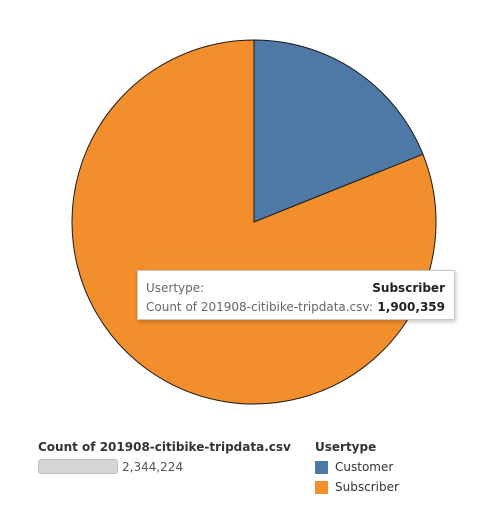 The height and width of the screenshot is (518, 477). I want to click on tooltip-count-value: 1,900,359, so click(411, 307).